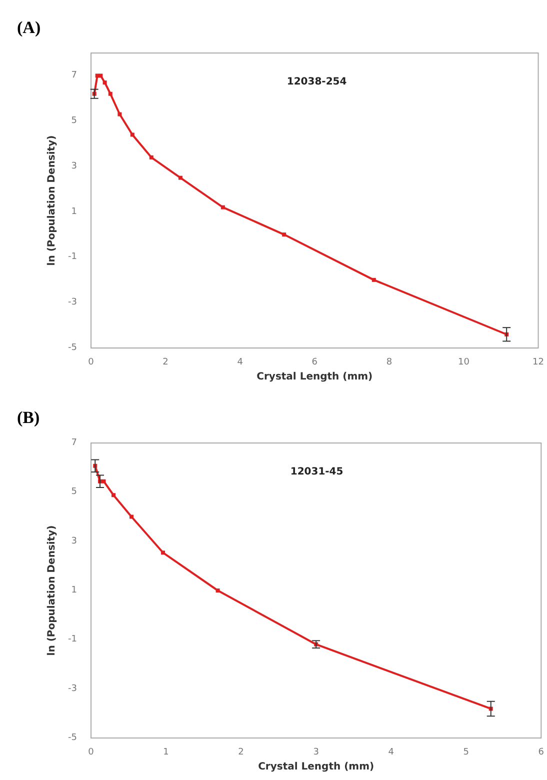 The image size is (547, 780). What do you see at coordinates (316, 753) in the screenshot?
I see `x-tick-label: 3` at bounding box center [316, 753].